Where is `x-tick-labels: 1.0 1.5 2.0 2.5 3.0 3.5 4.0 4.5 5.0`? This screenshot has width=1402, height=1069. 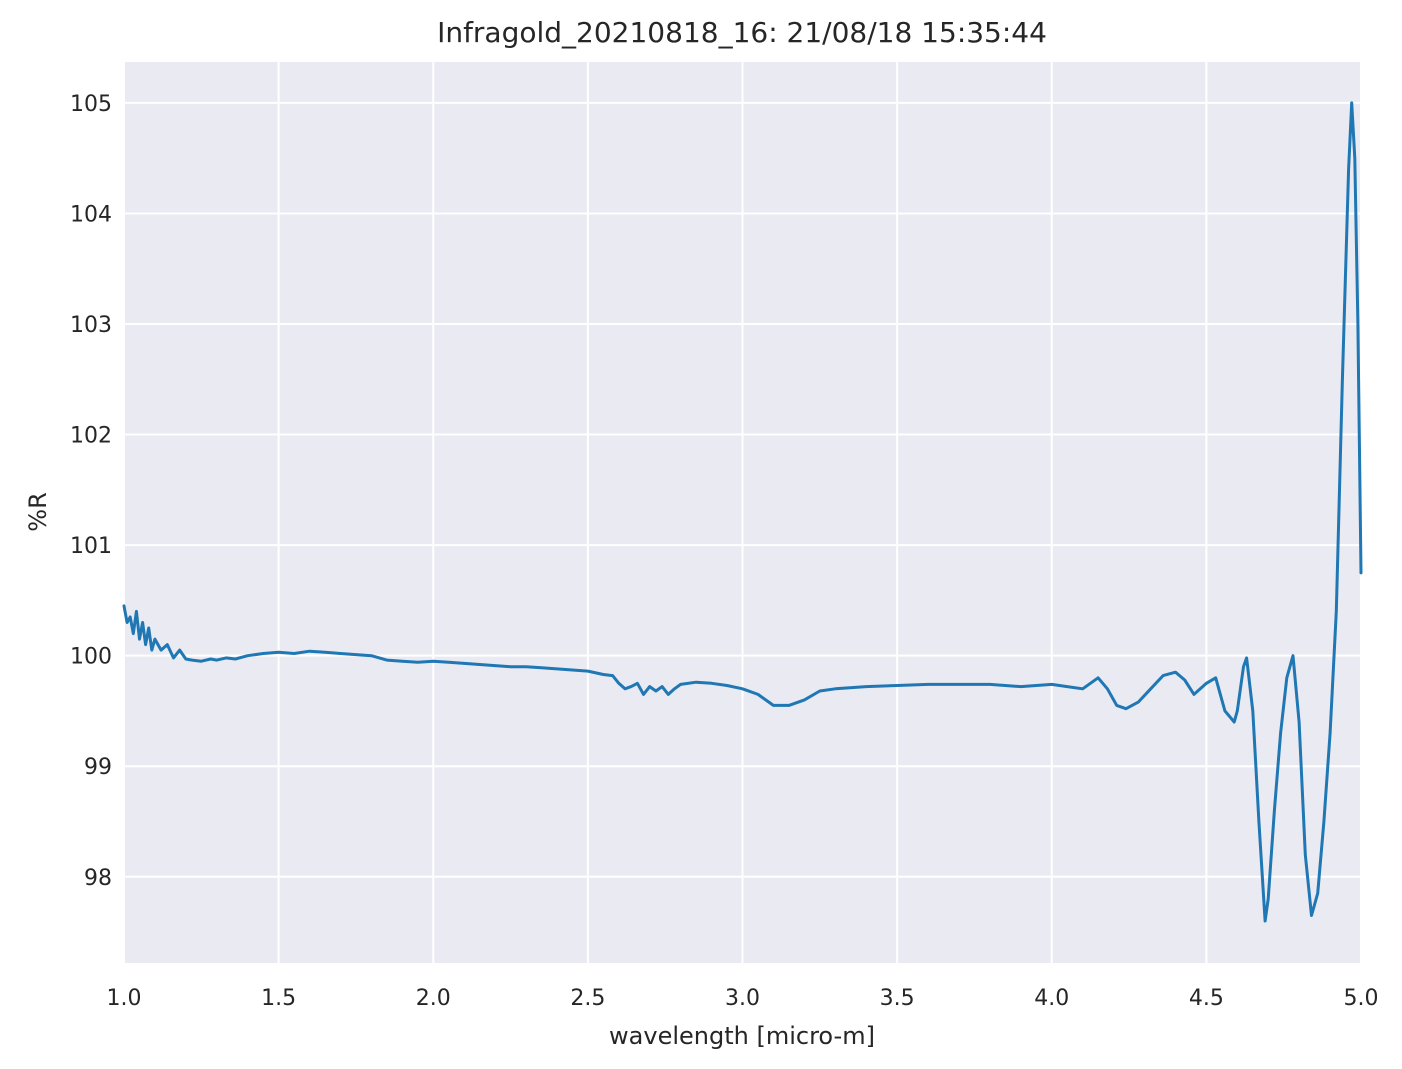
x-tick-labels: 1.0 1.5 2.0 2.5 3.0 3.5 4.0 4.5 5.0 is located at coordinates (743, 998).